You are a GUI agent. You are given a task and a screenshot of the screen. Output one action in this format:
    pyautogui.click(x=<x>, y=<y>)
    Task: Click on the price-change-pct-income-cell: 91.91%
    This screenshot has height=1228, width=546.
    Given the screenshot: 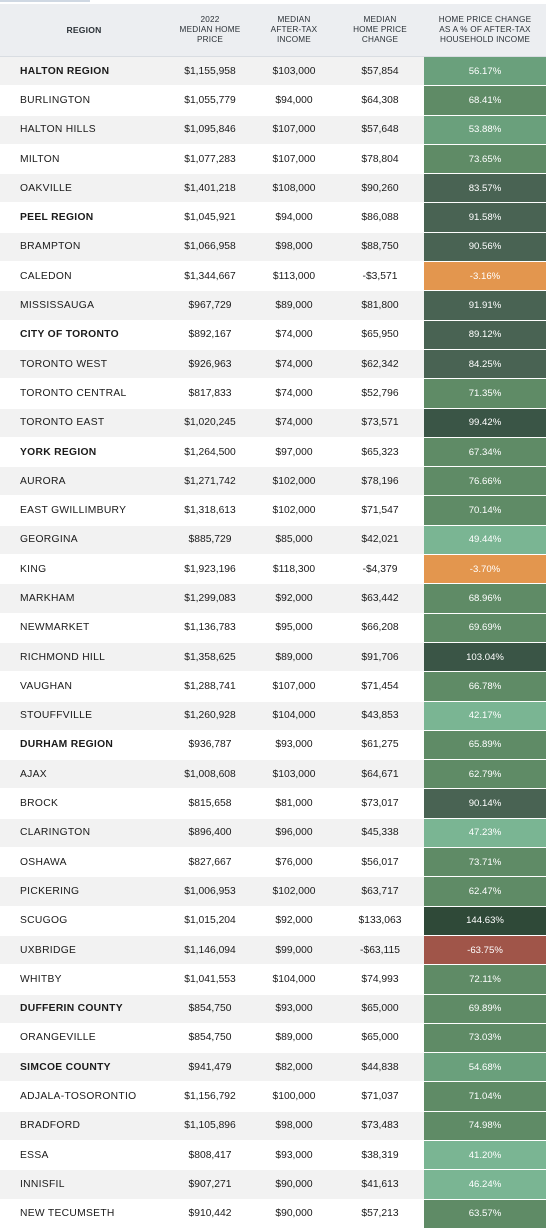 What is the action you would take?
    pyautogui.click(x=485, y=305)
    